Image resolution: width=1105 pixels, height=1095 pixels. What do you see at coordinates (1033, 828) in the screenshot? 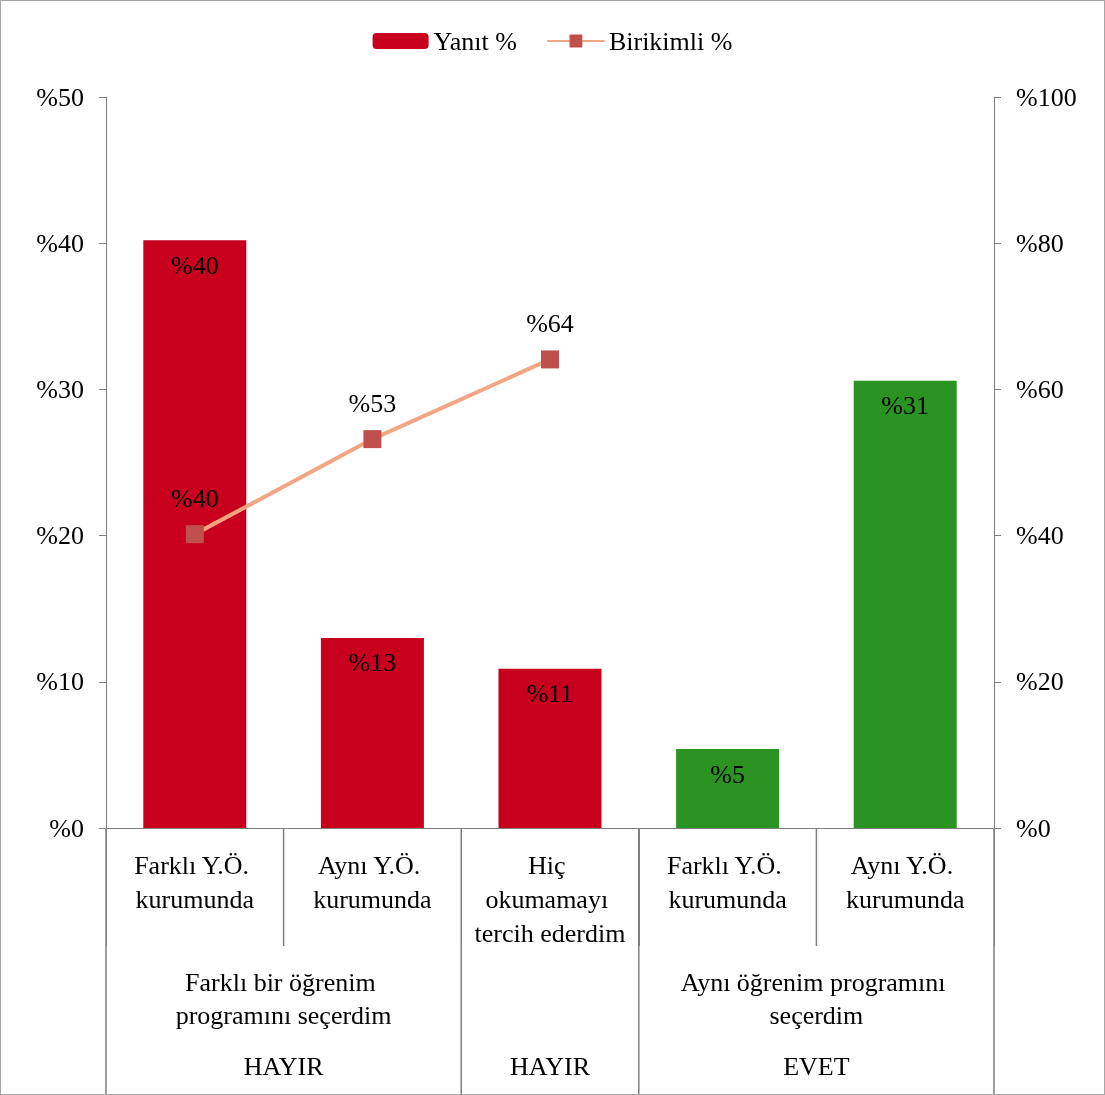
I see `y2-tick-label: %0` at bounding box center [1033, 828].